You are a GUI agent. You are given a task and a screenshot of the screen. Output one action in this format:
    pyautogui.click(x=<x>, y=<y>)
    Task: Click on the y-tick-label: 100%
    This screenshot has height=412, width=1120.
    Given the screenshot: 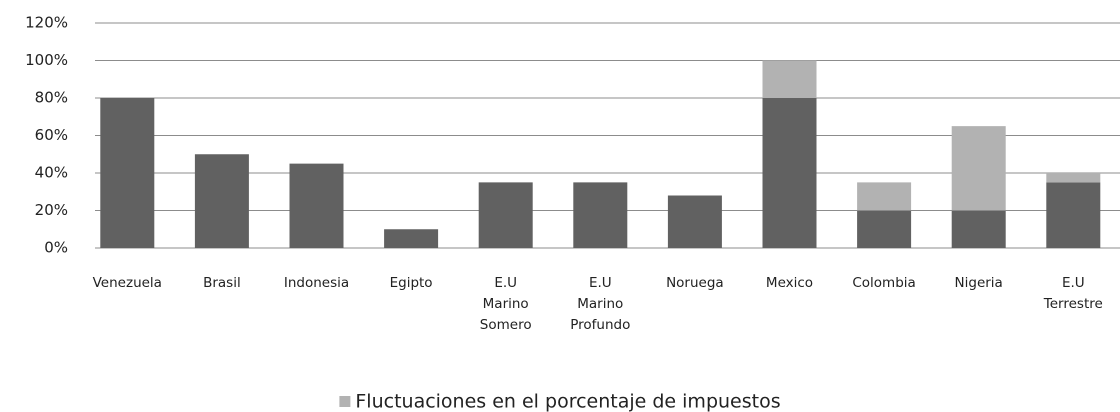 What is the action you would take?
    pyautogui.click(x=46, y=60)
    